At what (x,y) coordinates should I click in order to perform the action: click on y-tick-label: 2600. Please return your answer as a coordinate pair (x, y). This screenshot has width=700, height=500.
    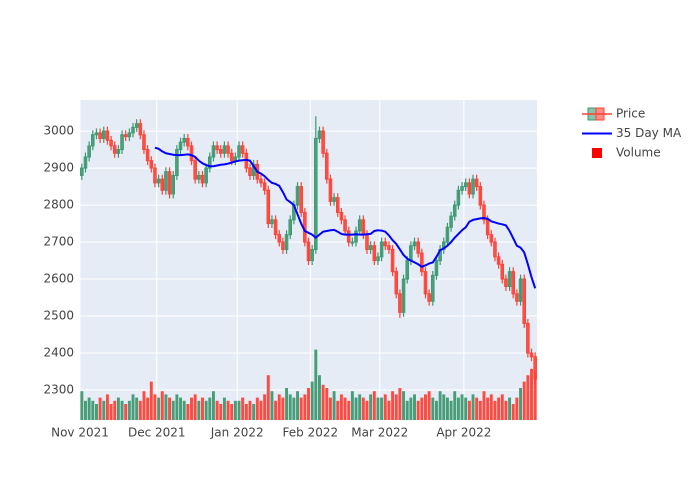
    Looking at the image, I should click on (58, 279).